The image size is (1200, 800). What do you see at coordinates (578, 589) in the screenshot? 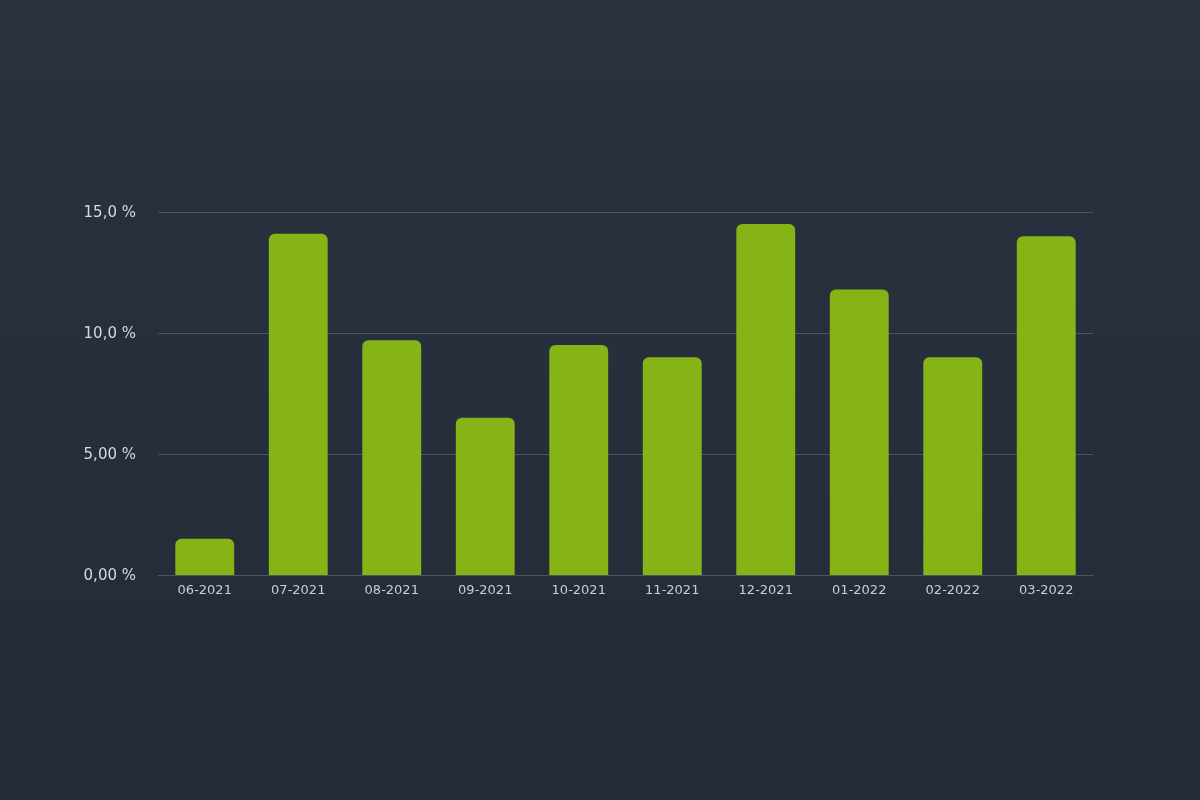
I see `x-tick-label: 10-2021` at bounding box center [578, 589].